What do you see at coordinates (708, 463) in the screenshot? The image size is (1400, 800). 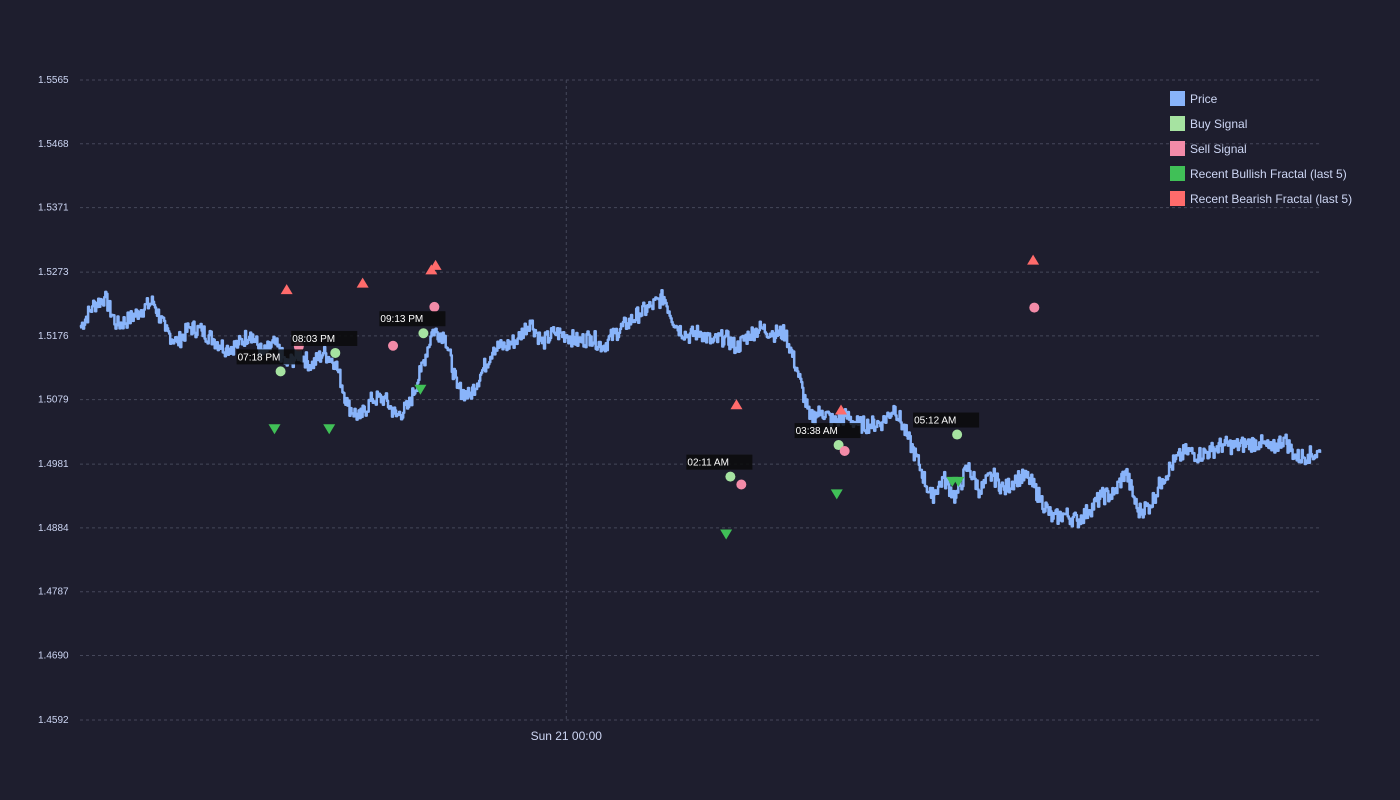 I see `buy-signal-time-label: 02:11 AM` at bounding box center [708, 463].